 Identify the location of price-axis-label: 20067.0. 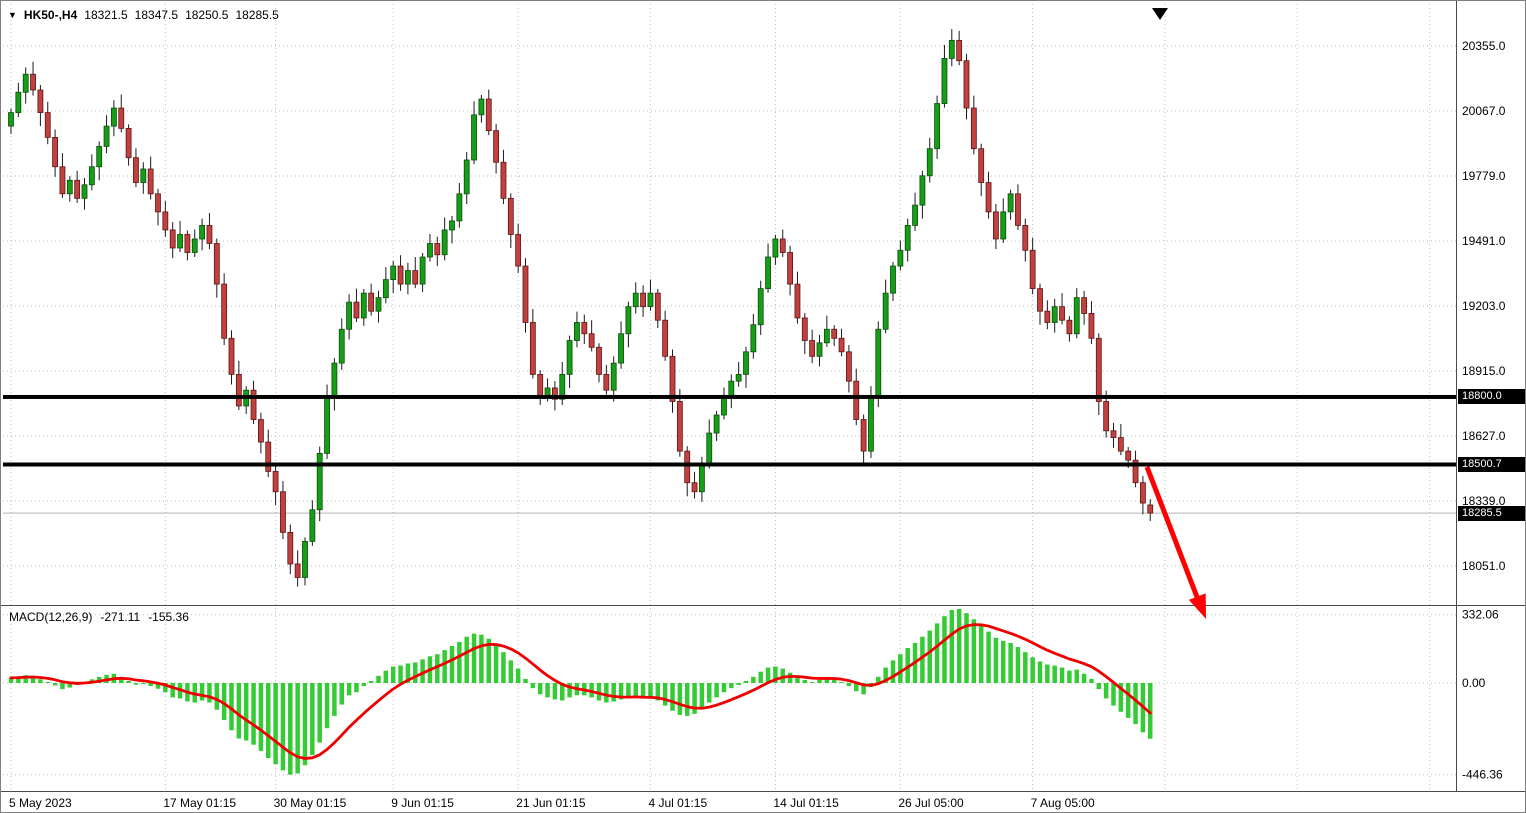
(1484, 111).